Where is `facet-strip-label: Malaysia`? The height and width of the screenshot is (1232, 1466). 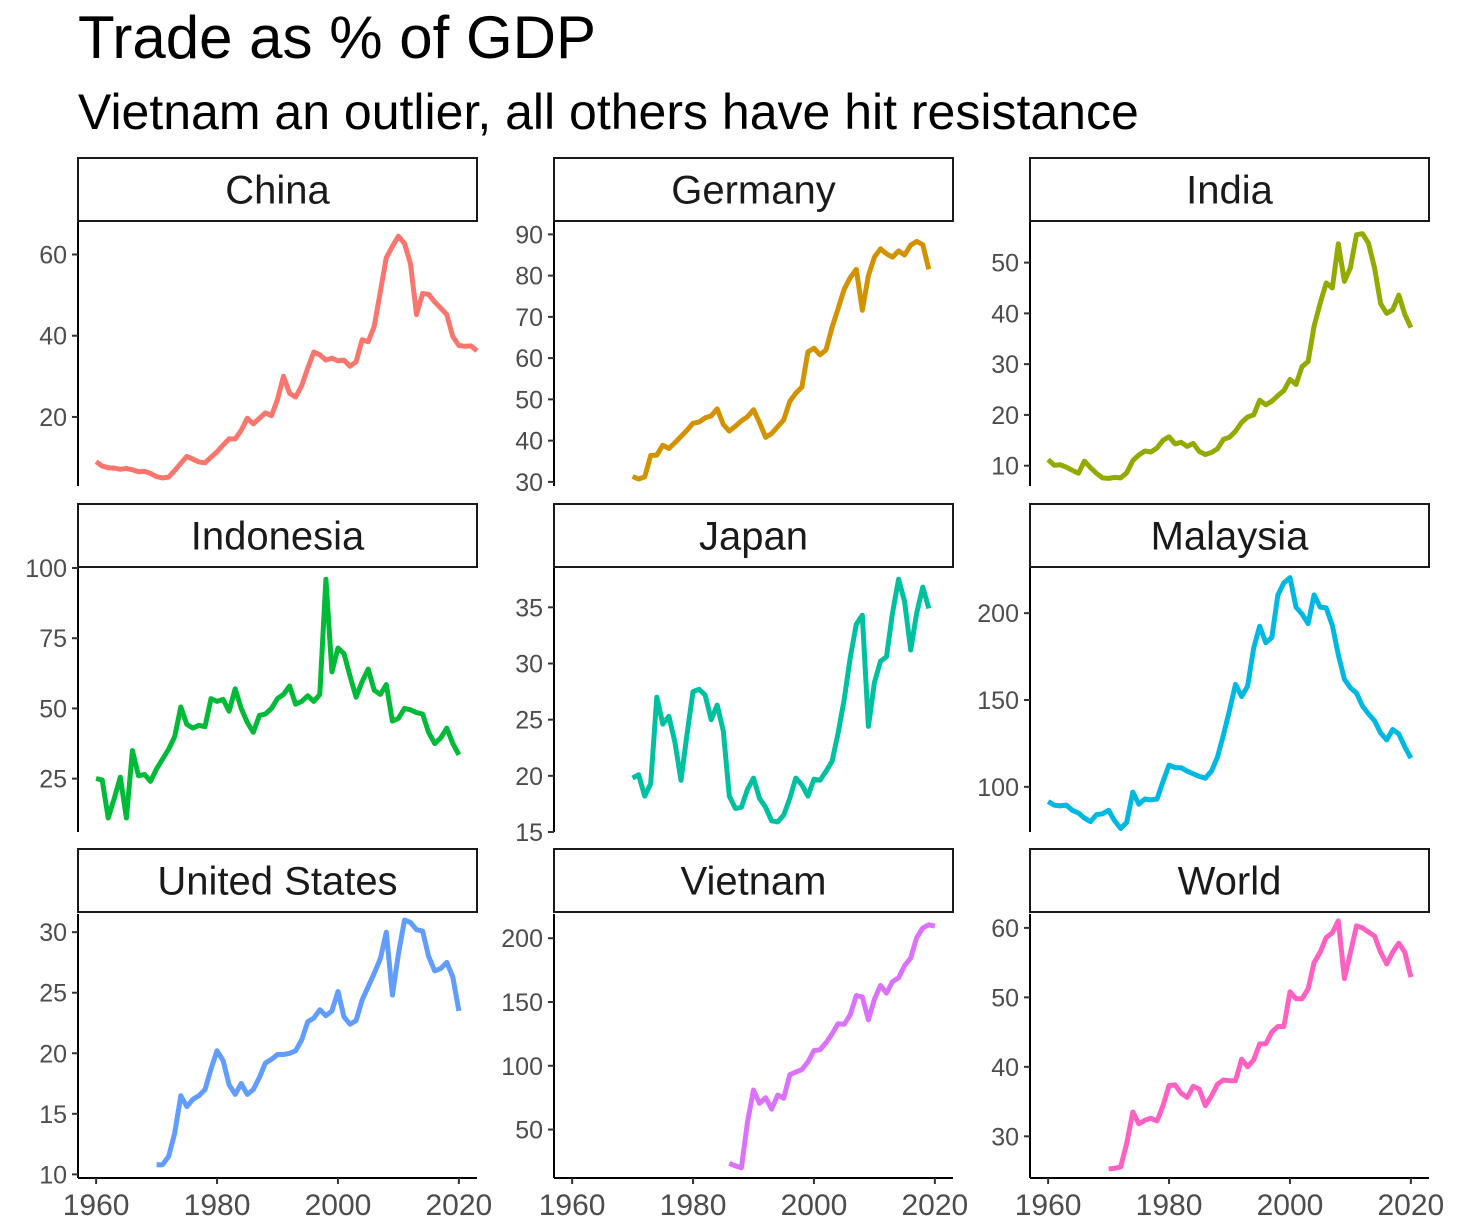
facet-strip-label: Malaysia is located at coordinates (1230, 537).